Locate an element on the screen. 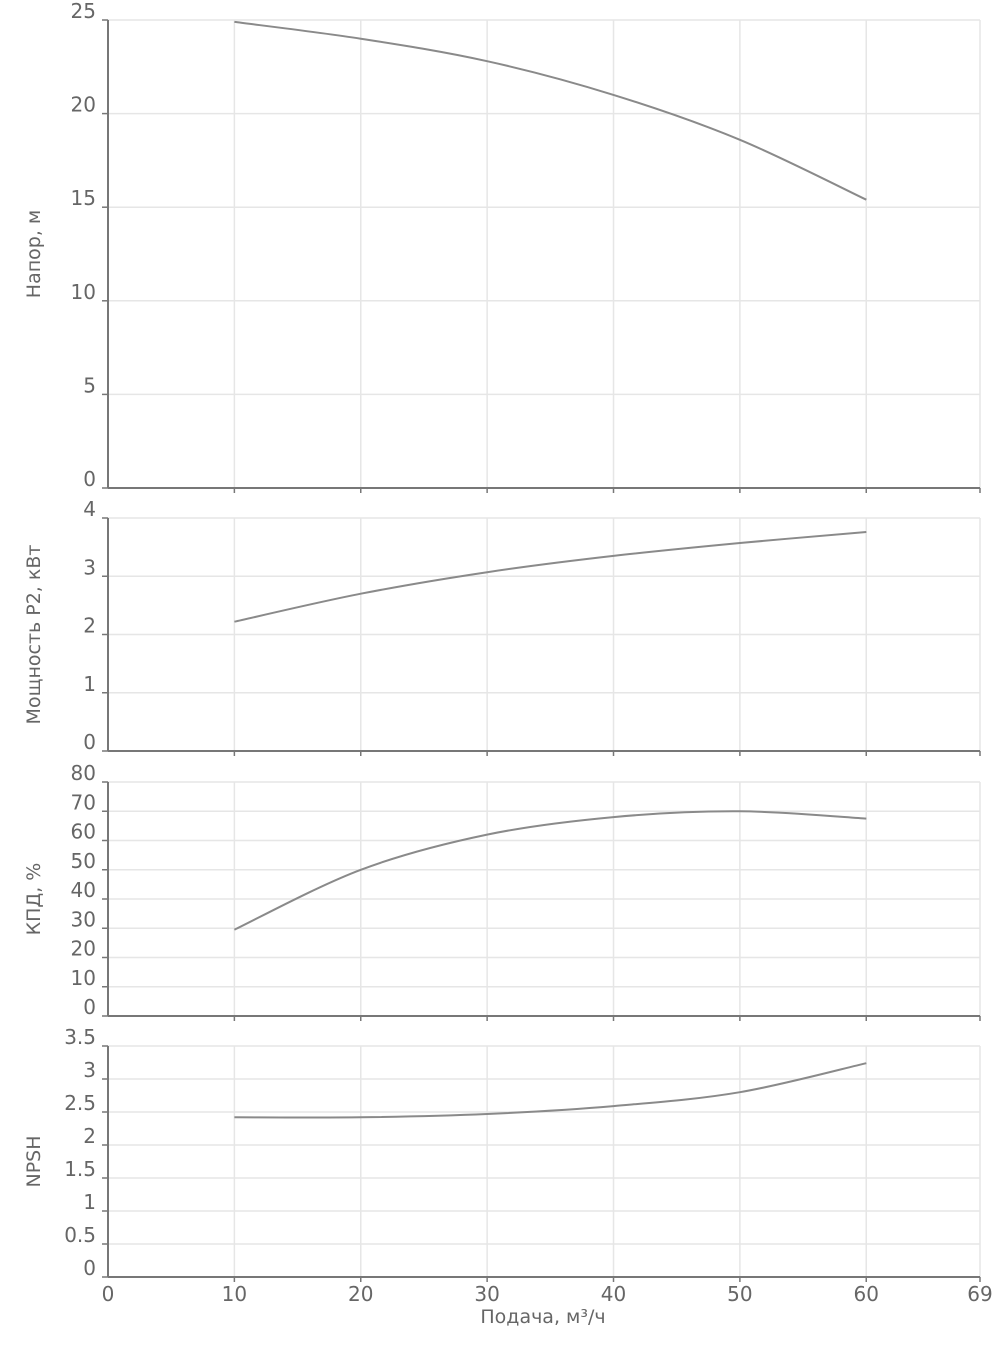 This screenshot has height=1360, width=1000. y-axis-title: КПД, % is located at coordinates (34, 899).